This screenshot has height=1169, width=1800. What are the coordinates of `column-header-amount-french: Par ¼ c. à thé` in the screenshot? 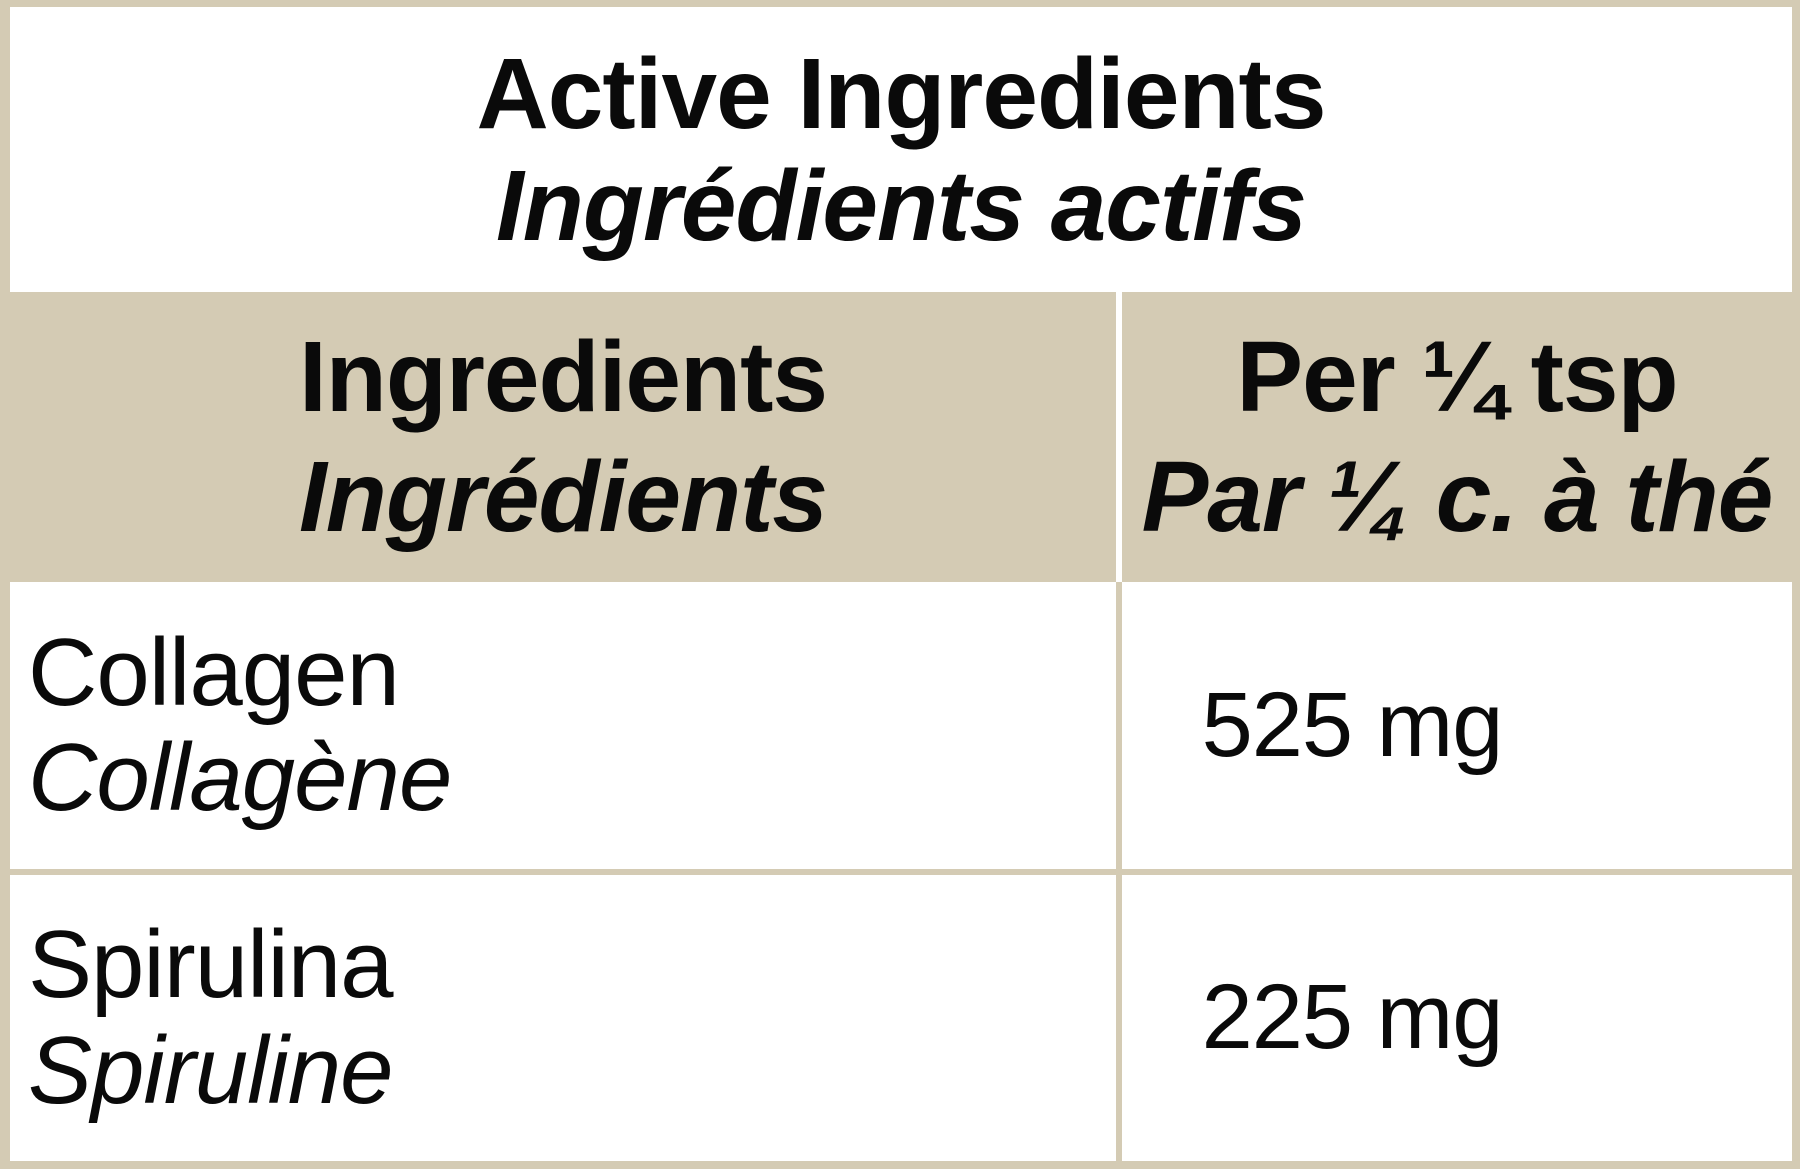 It's located at (1457, 497).